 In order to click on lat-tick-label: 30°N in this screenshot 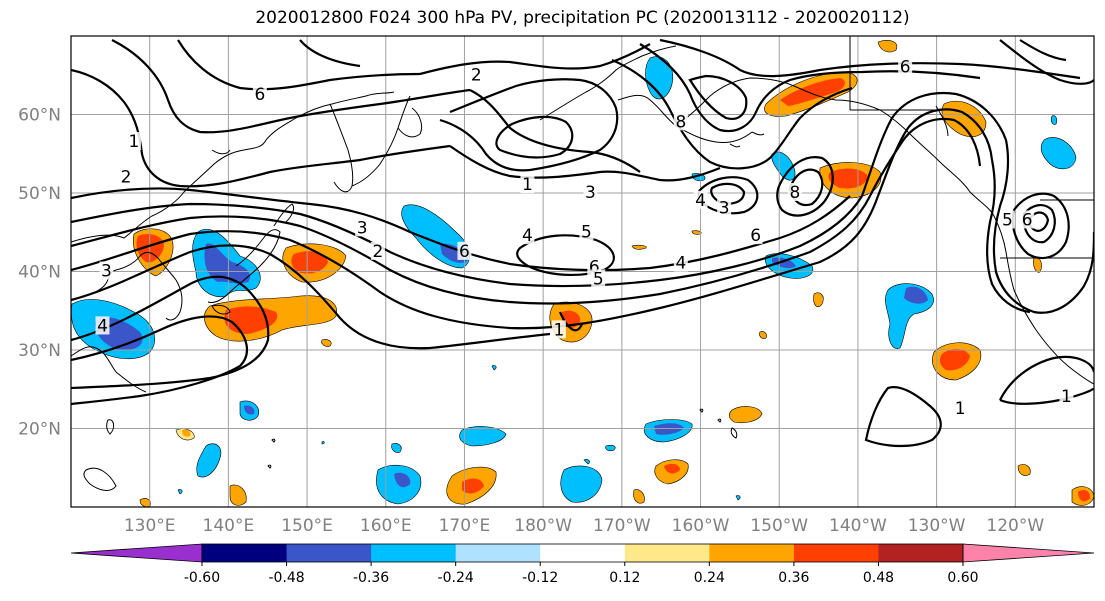, I will do `click(39, 351)`.